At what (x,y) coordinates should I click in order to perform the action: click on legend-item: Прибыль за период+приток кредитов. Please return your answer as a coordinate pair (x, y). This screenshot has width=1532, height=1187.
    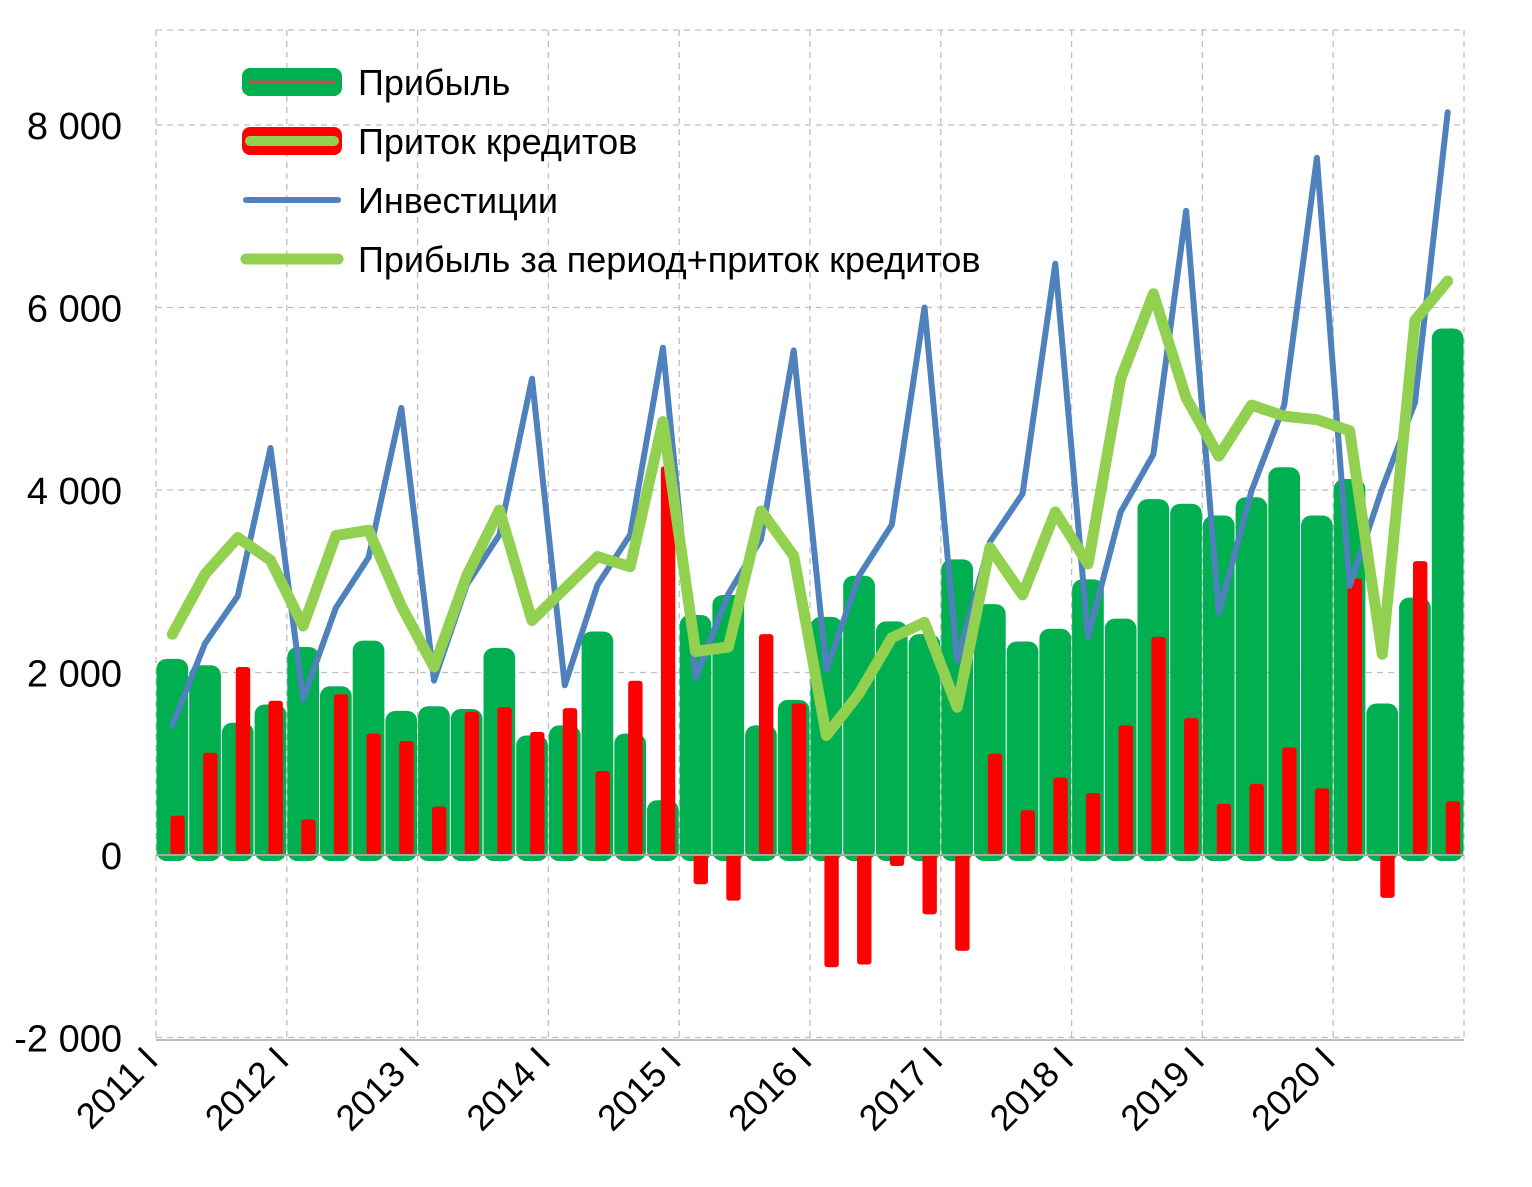
    Looking at the image, I should click on (610, 259).